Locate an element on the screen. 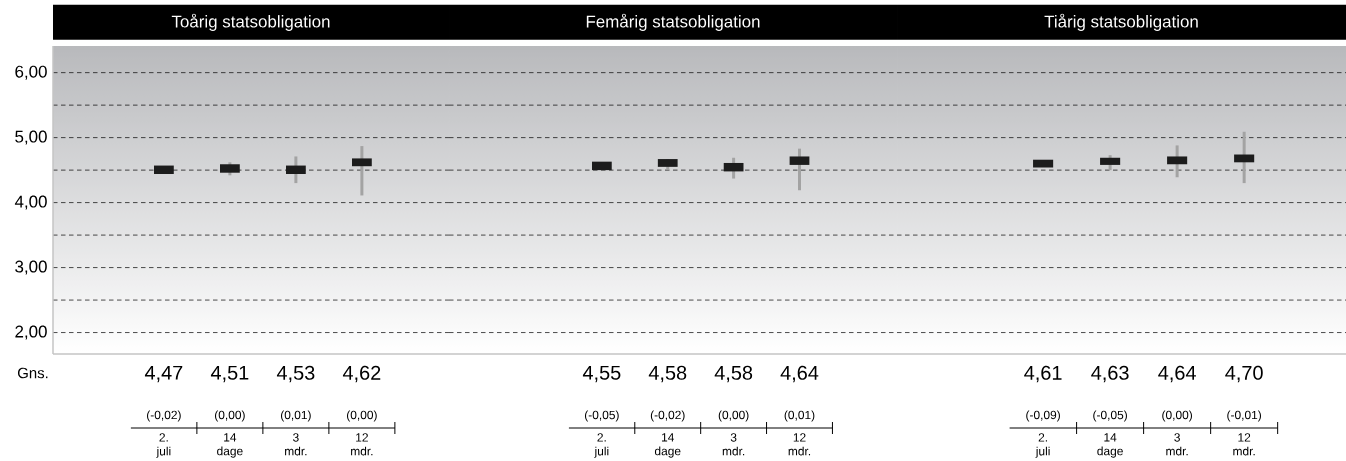  text: 4,53 is located at coordinates (295, 374).